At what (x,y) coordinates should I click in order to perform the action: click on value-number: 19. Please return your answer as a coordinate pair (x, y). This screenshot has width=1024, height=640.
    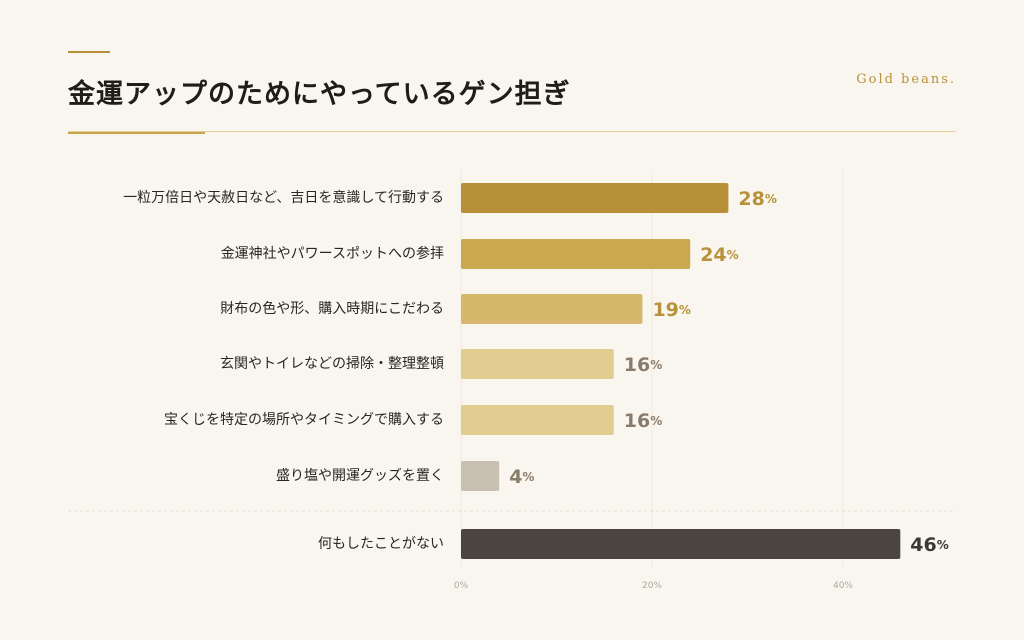
    Looking at the image, I should click on (665, 310).